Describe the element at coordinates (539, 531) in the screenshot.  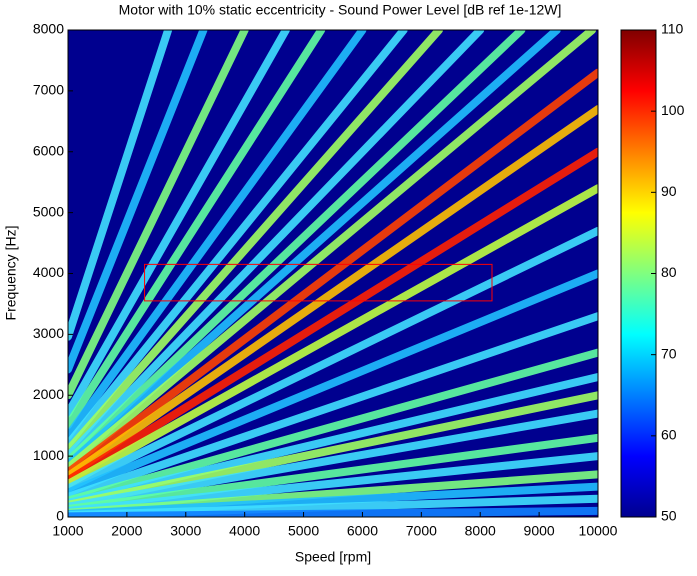
I see `x-tick-label: 9000` at that location.